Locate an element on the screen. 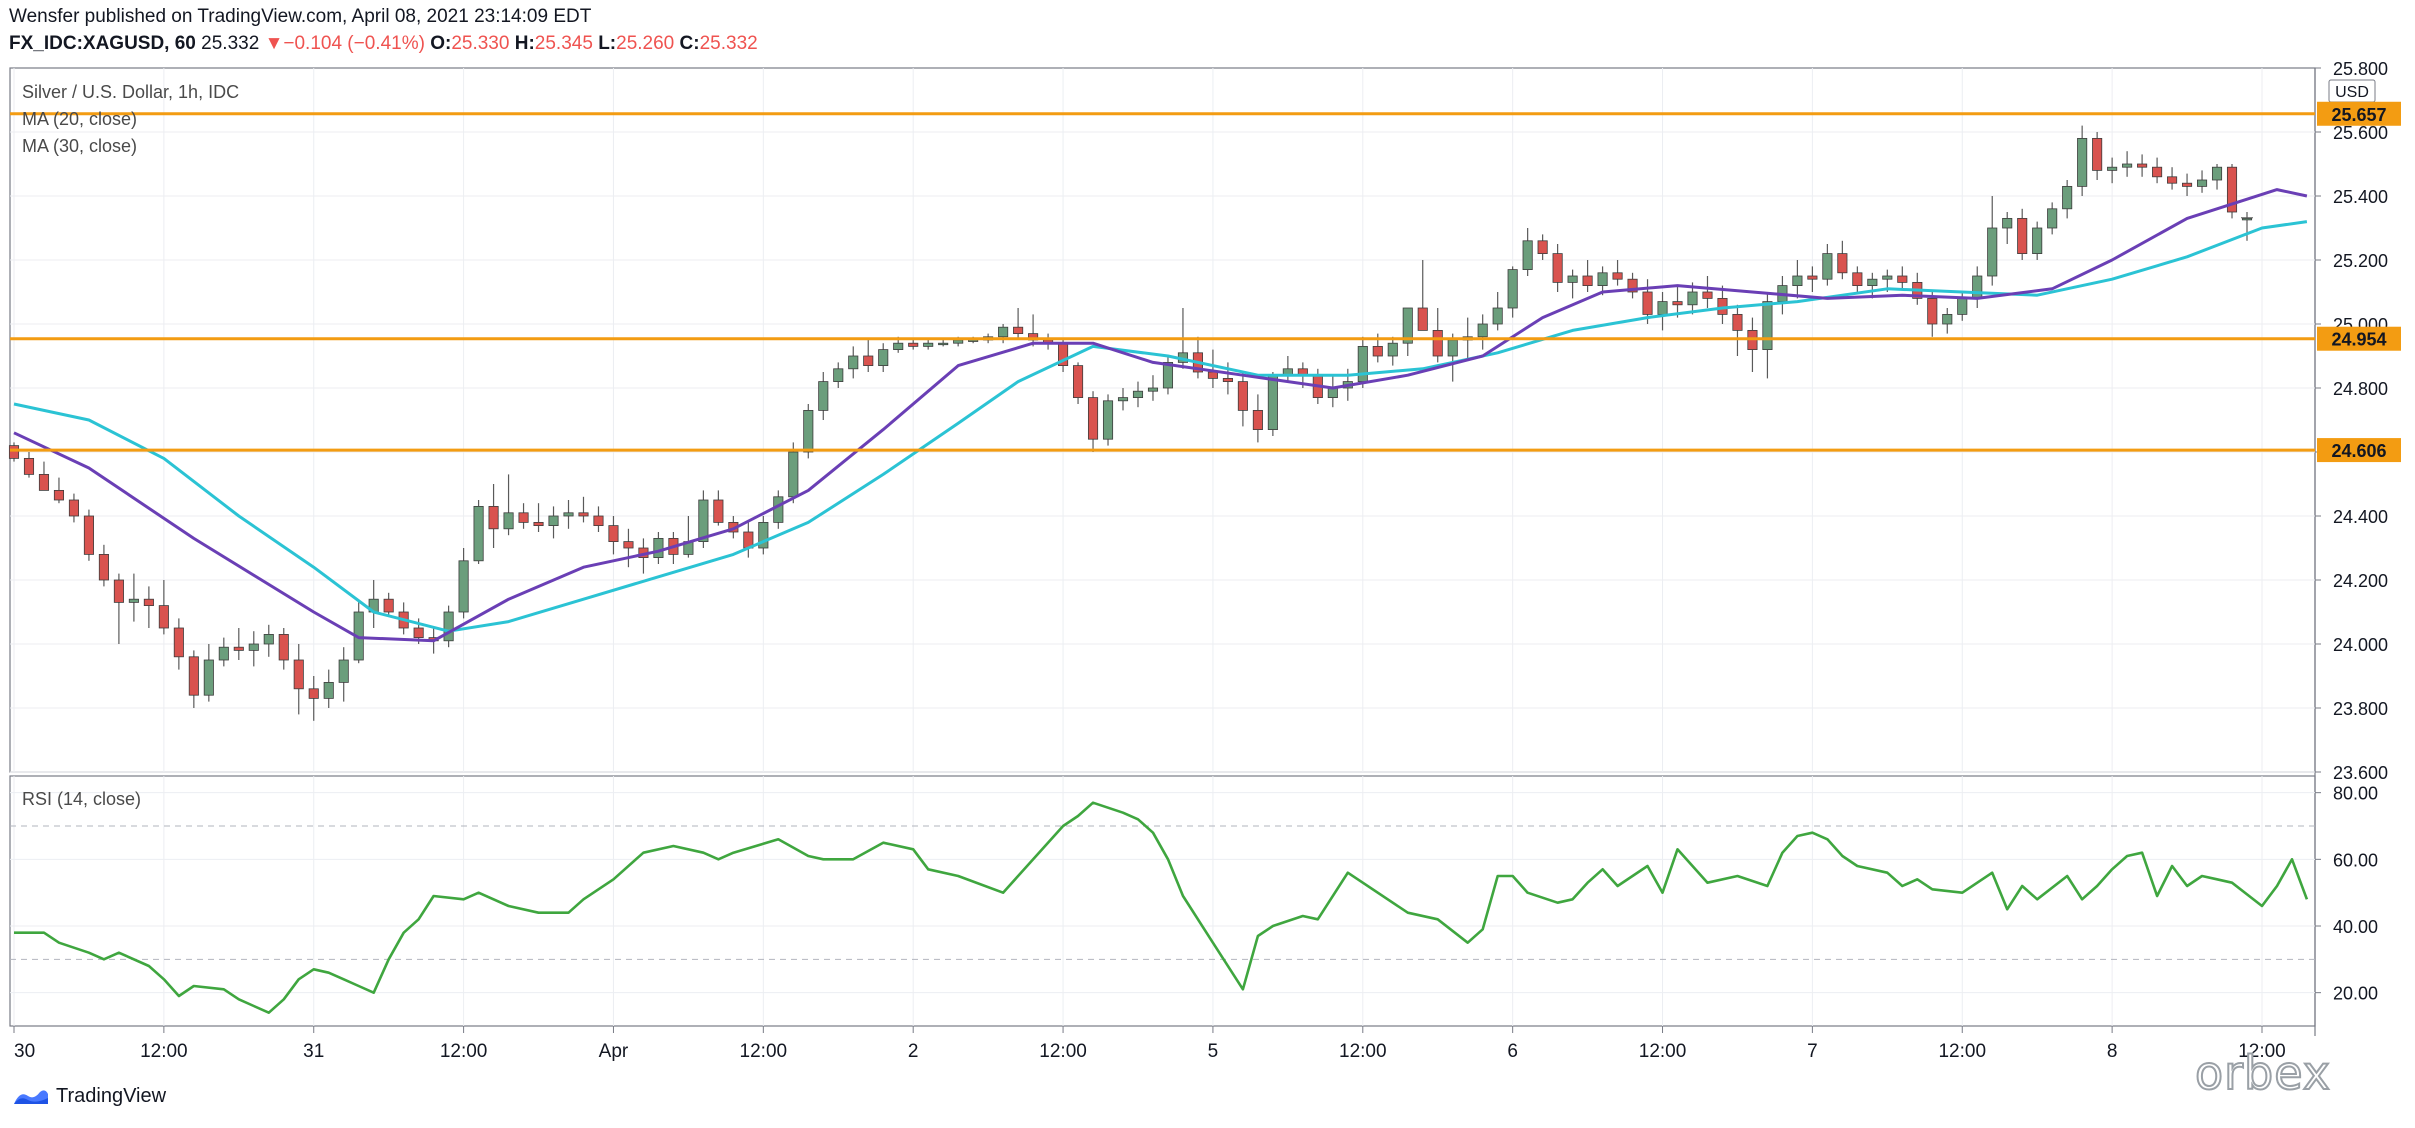 The image size is (2415, 1128). currency-badge is located at coordinates (2352, 91).